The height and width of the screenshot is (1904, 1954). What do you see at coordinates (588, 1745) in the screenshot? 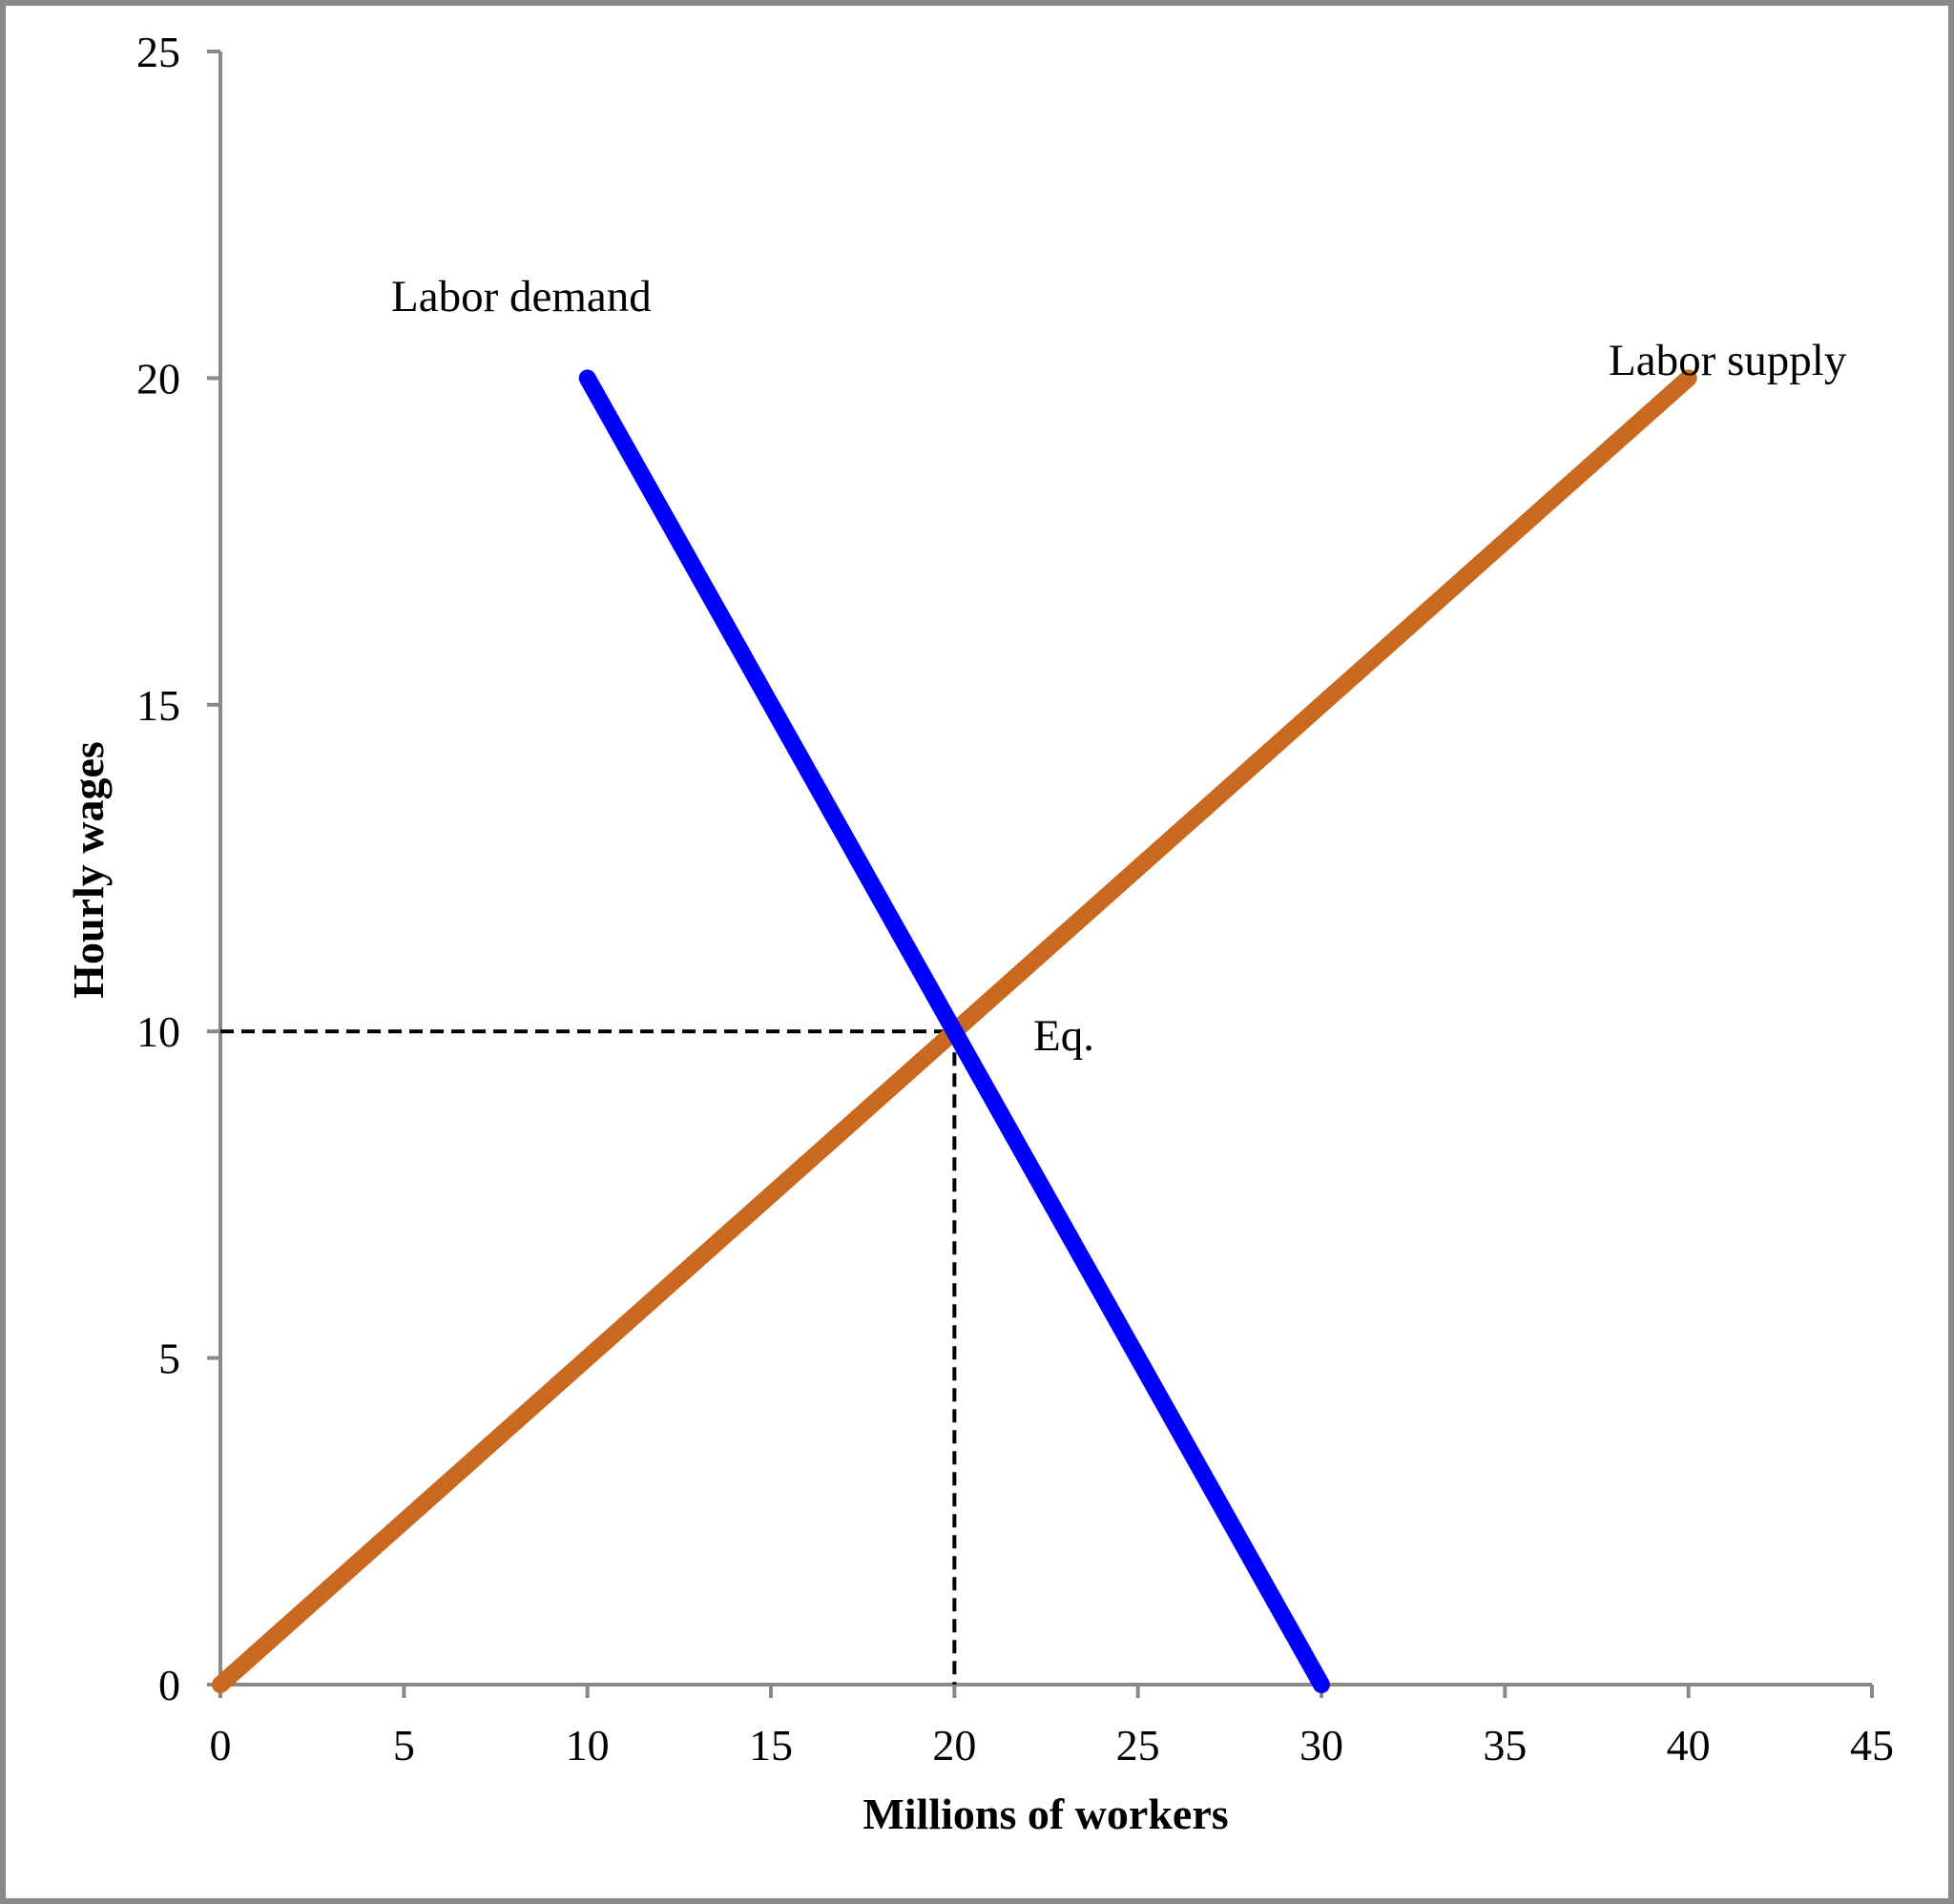
I see `x-tick-label: 10` at bounding box center [588, 1745].